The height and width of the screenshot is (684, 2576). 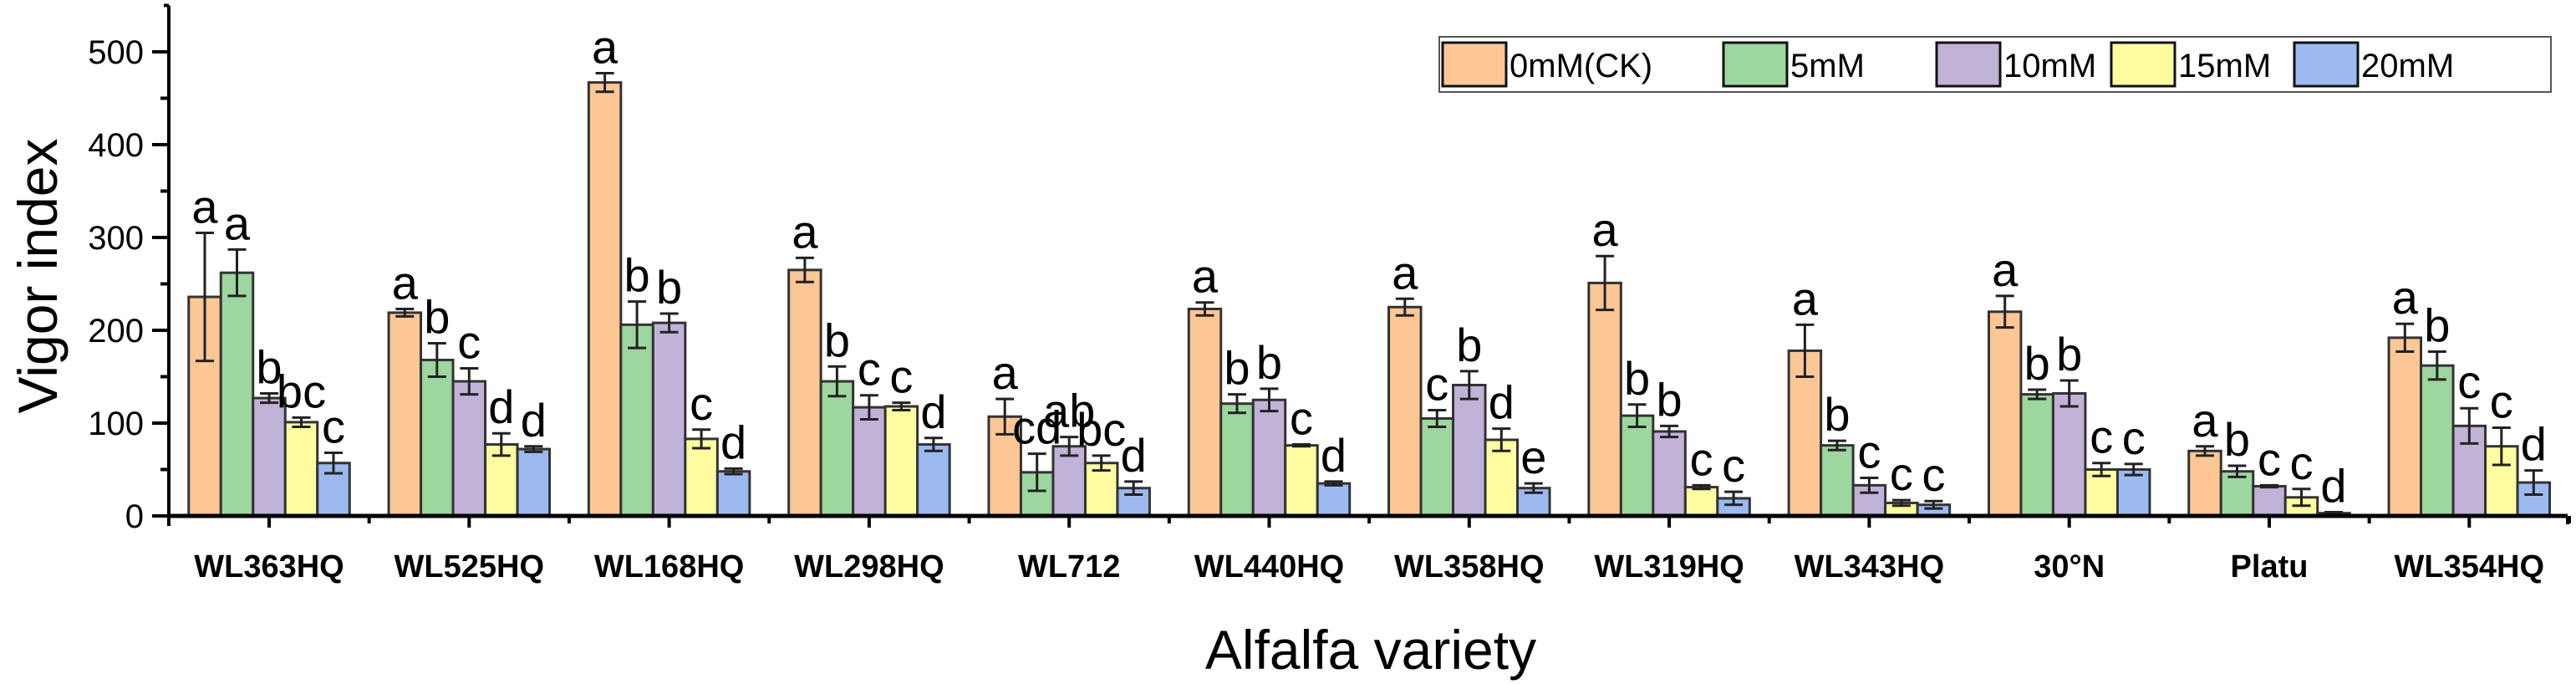 What do you see at coordinates (1546, 64) in the screenshot?
I see `legend-item: 0mM(CK)` at bounding box center [1546, 64].